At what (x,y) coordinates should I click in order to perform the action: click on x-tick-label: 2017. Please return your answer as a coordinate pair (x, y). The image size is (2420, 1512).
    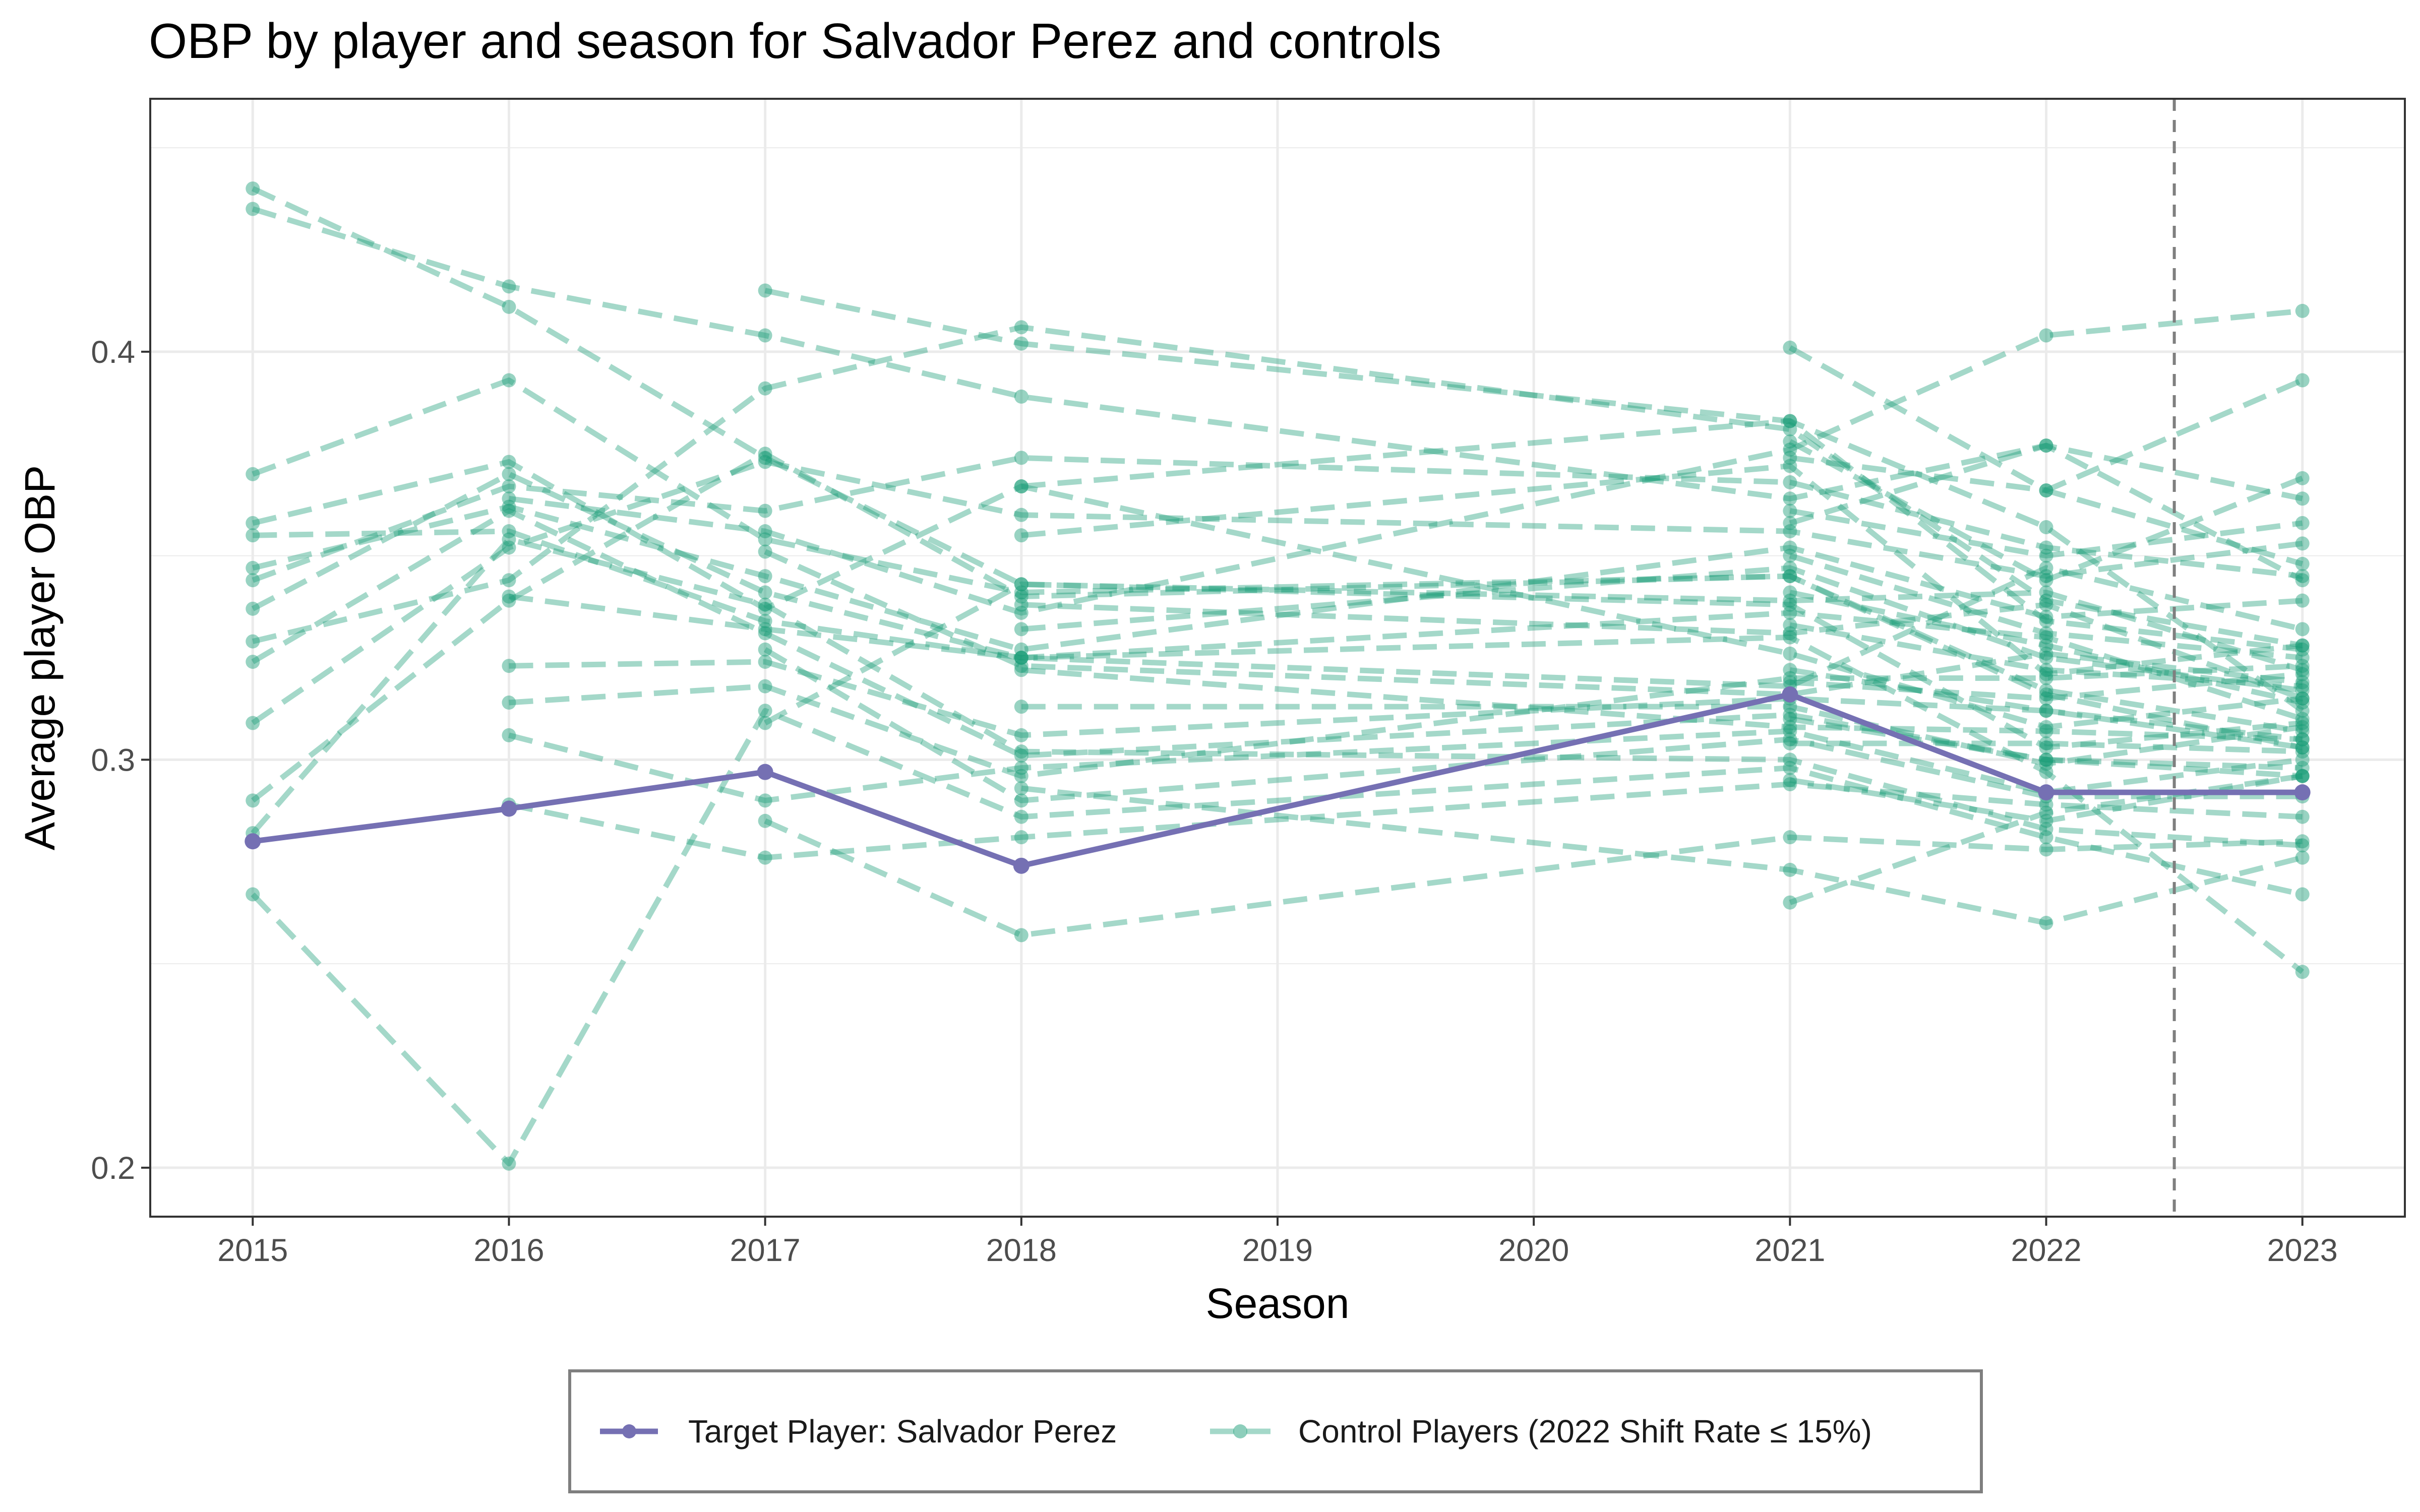
    Looking at the image, I should click on (765, 1250).